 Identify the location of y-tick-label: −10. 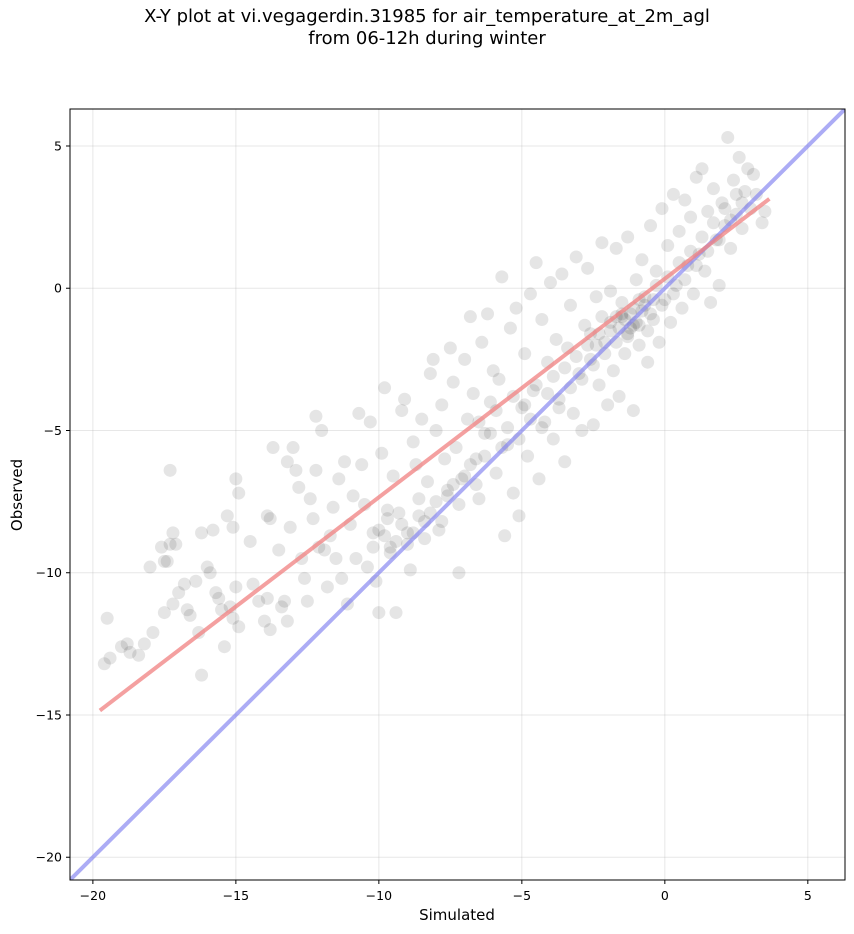
(49, 572).